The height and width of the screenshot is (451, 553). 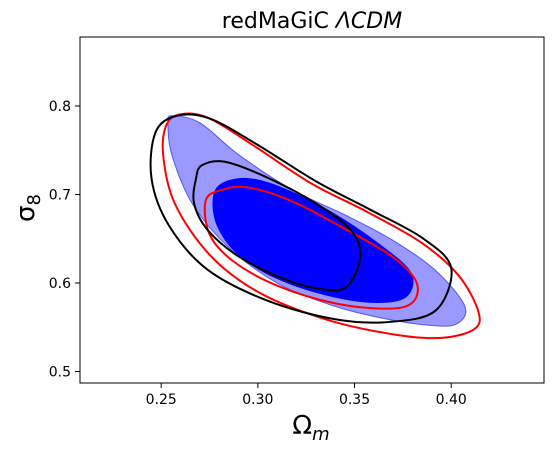 What do you see at coordinates (64, 239) in the screenshot?
I see `y-axis-ticks: 0.5 0.6 0.7 0.8` at bounding box center [64, 239].